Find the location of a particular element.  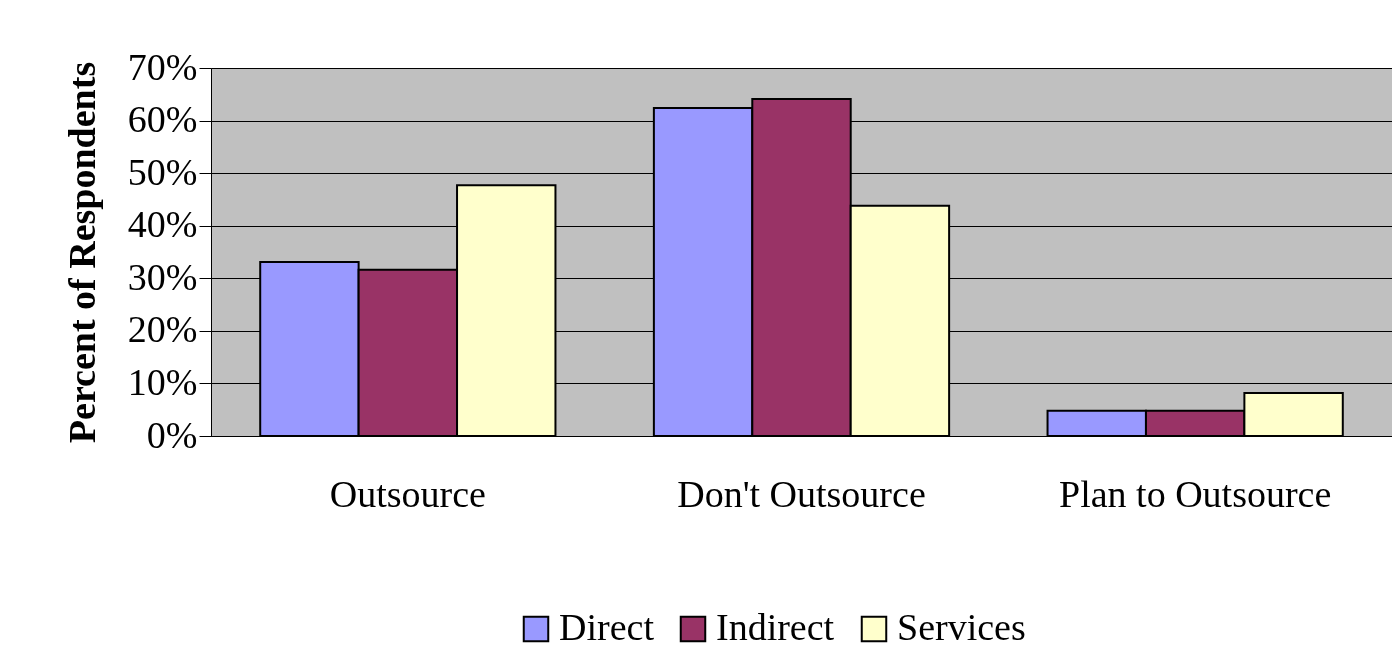

y-tick-label: 40% is located at coordinates (162, 224).